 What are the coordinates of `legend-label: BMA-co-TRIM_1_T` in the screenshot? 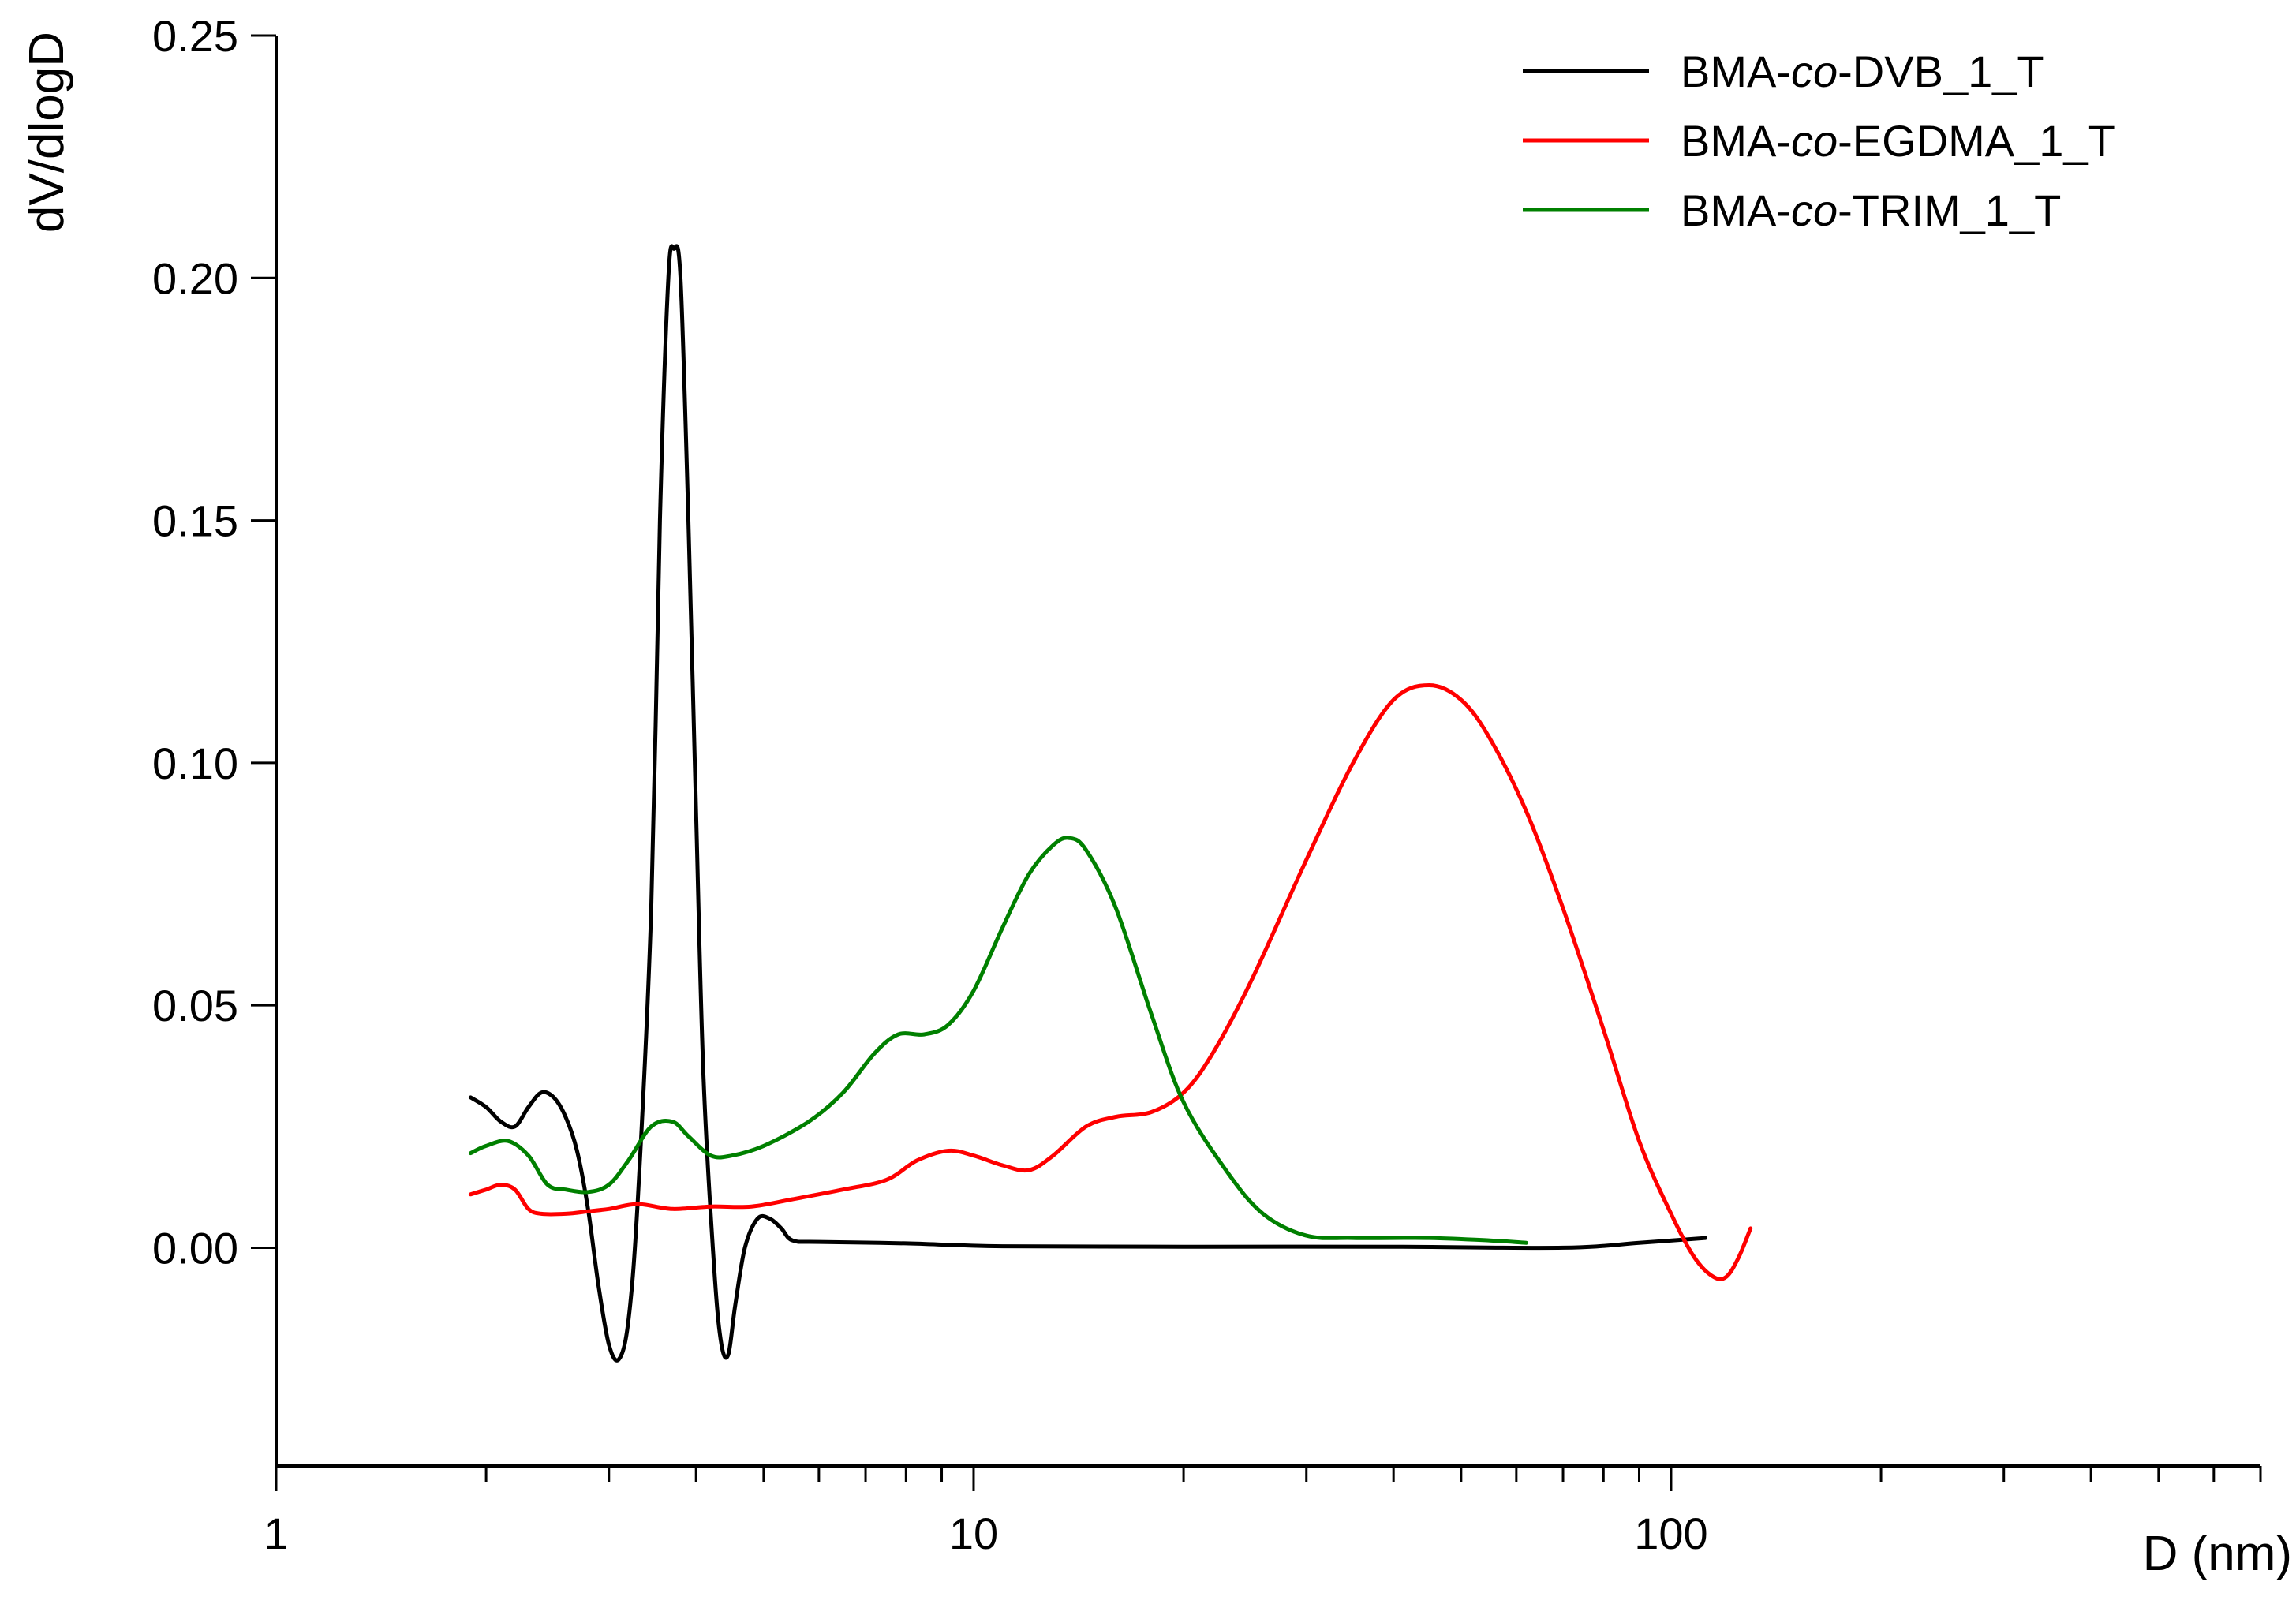 It's located at (1871, 210).